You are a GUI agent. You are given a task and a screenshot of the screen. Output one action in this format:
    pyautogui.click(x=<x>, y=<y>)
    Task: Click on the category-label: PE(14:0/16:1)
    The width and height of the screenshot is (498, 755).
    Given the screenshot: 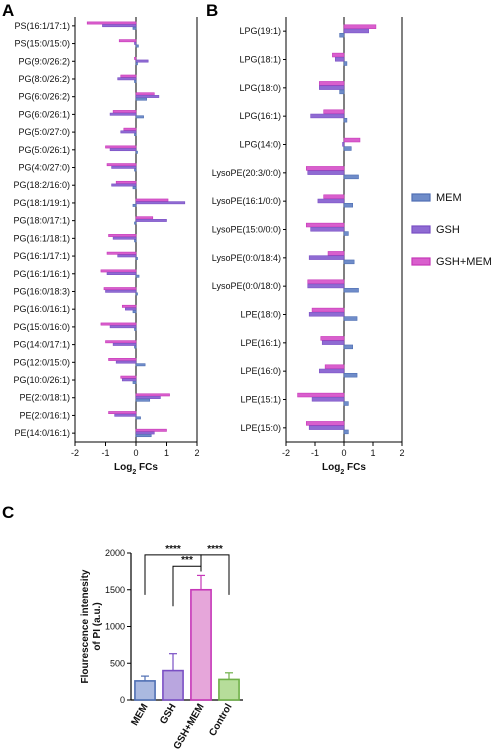 What is the action you would take?
    pyautogui.click(x=42, y=433)
    